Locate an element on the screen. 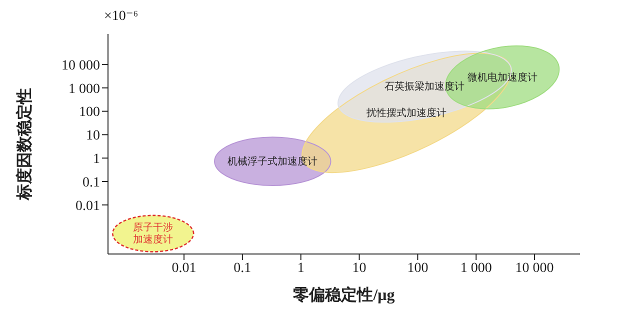  x-tick-label: 0.01 is located at coordinates (184, 268).